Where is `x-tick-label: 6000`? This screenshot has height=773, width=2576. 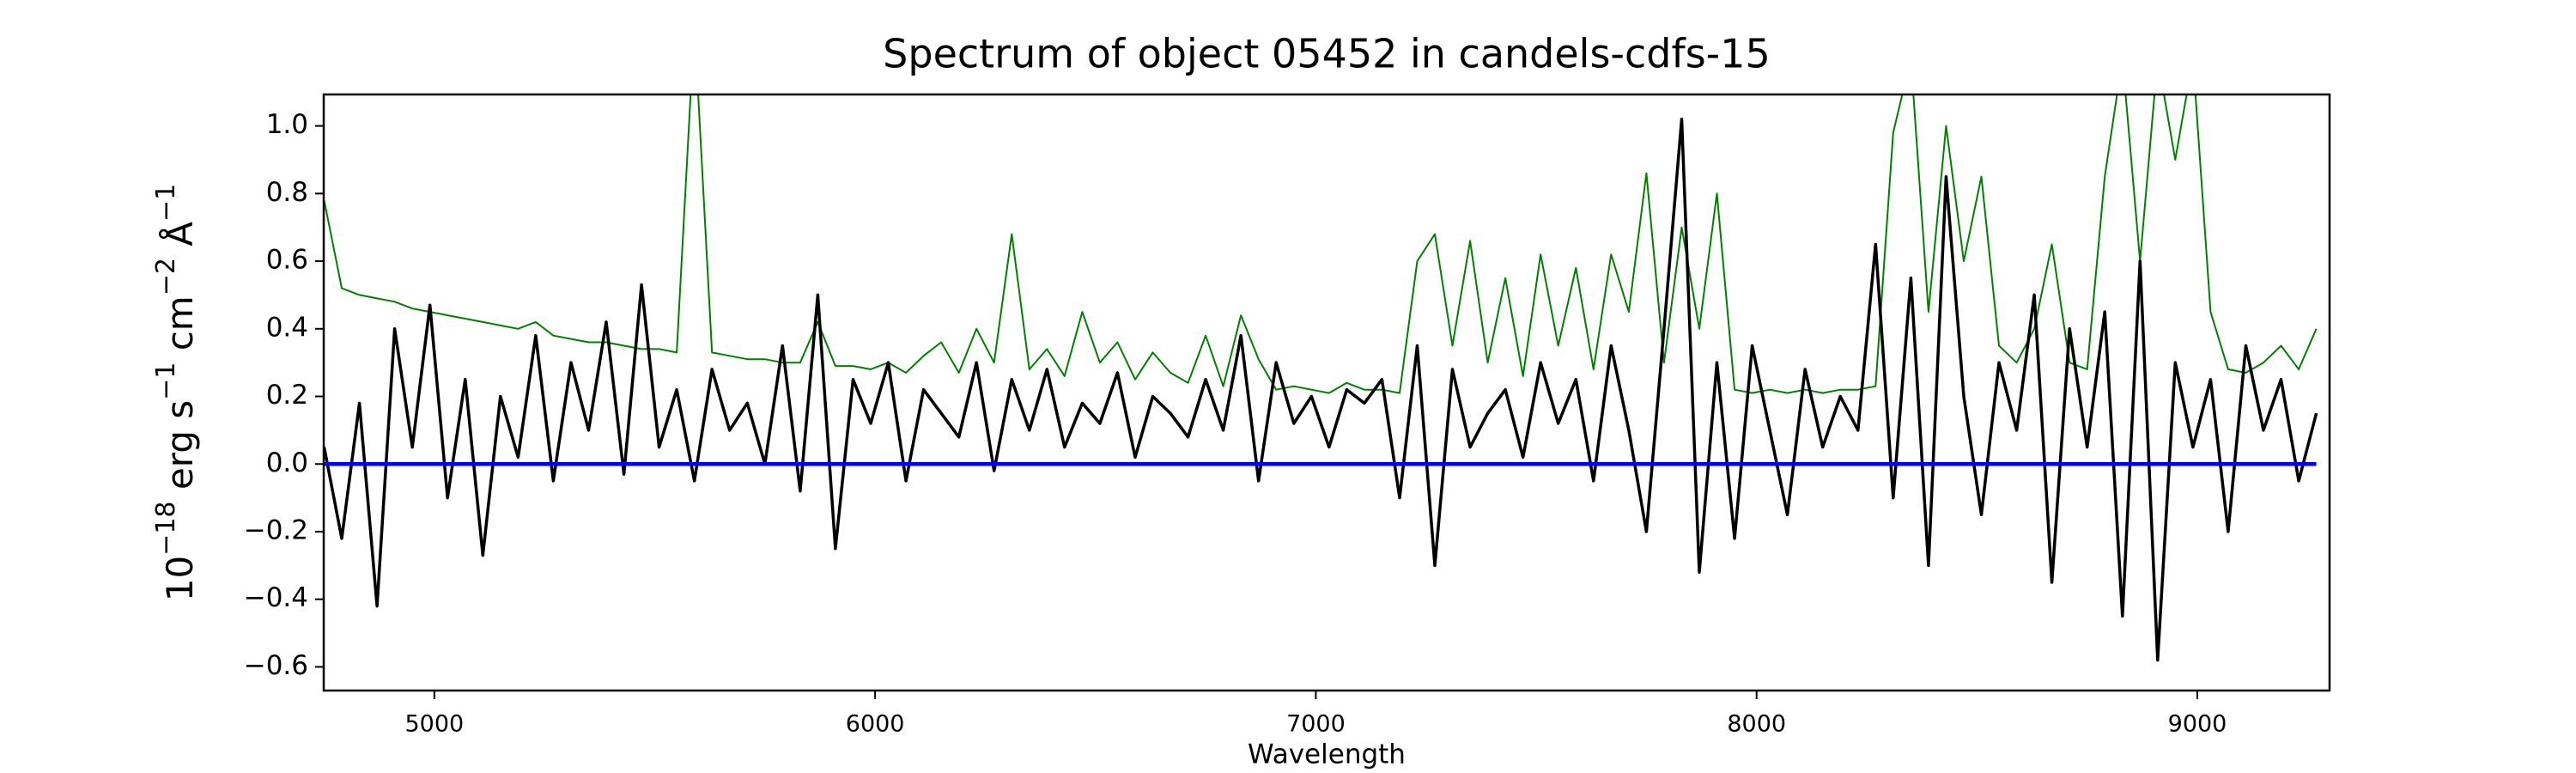
x-tick-label: 6000 is located at coordinates (876, 724).